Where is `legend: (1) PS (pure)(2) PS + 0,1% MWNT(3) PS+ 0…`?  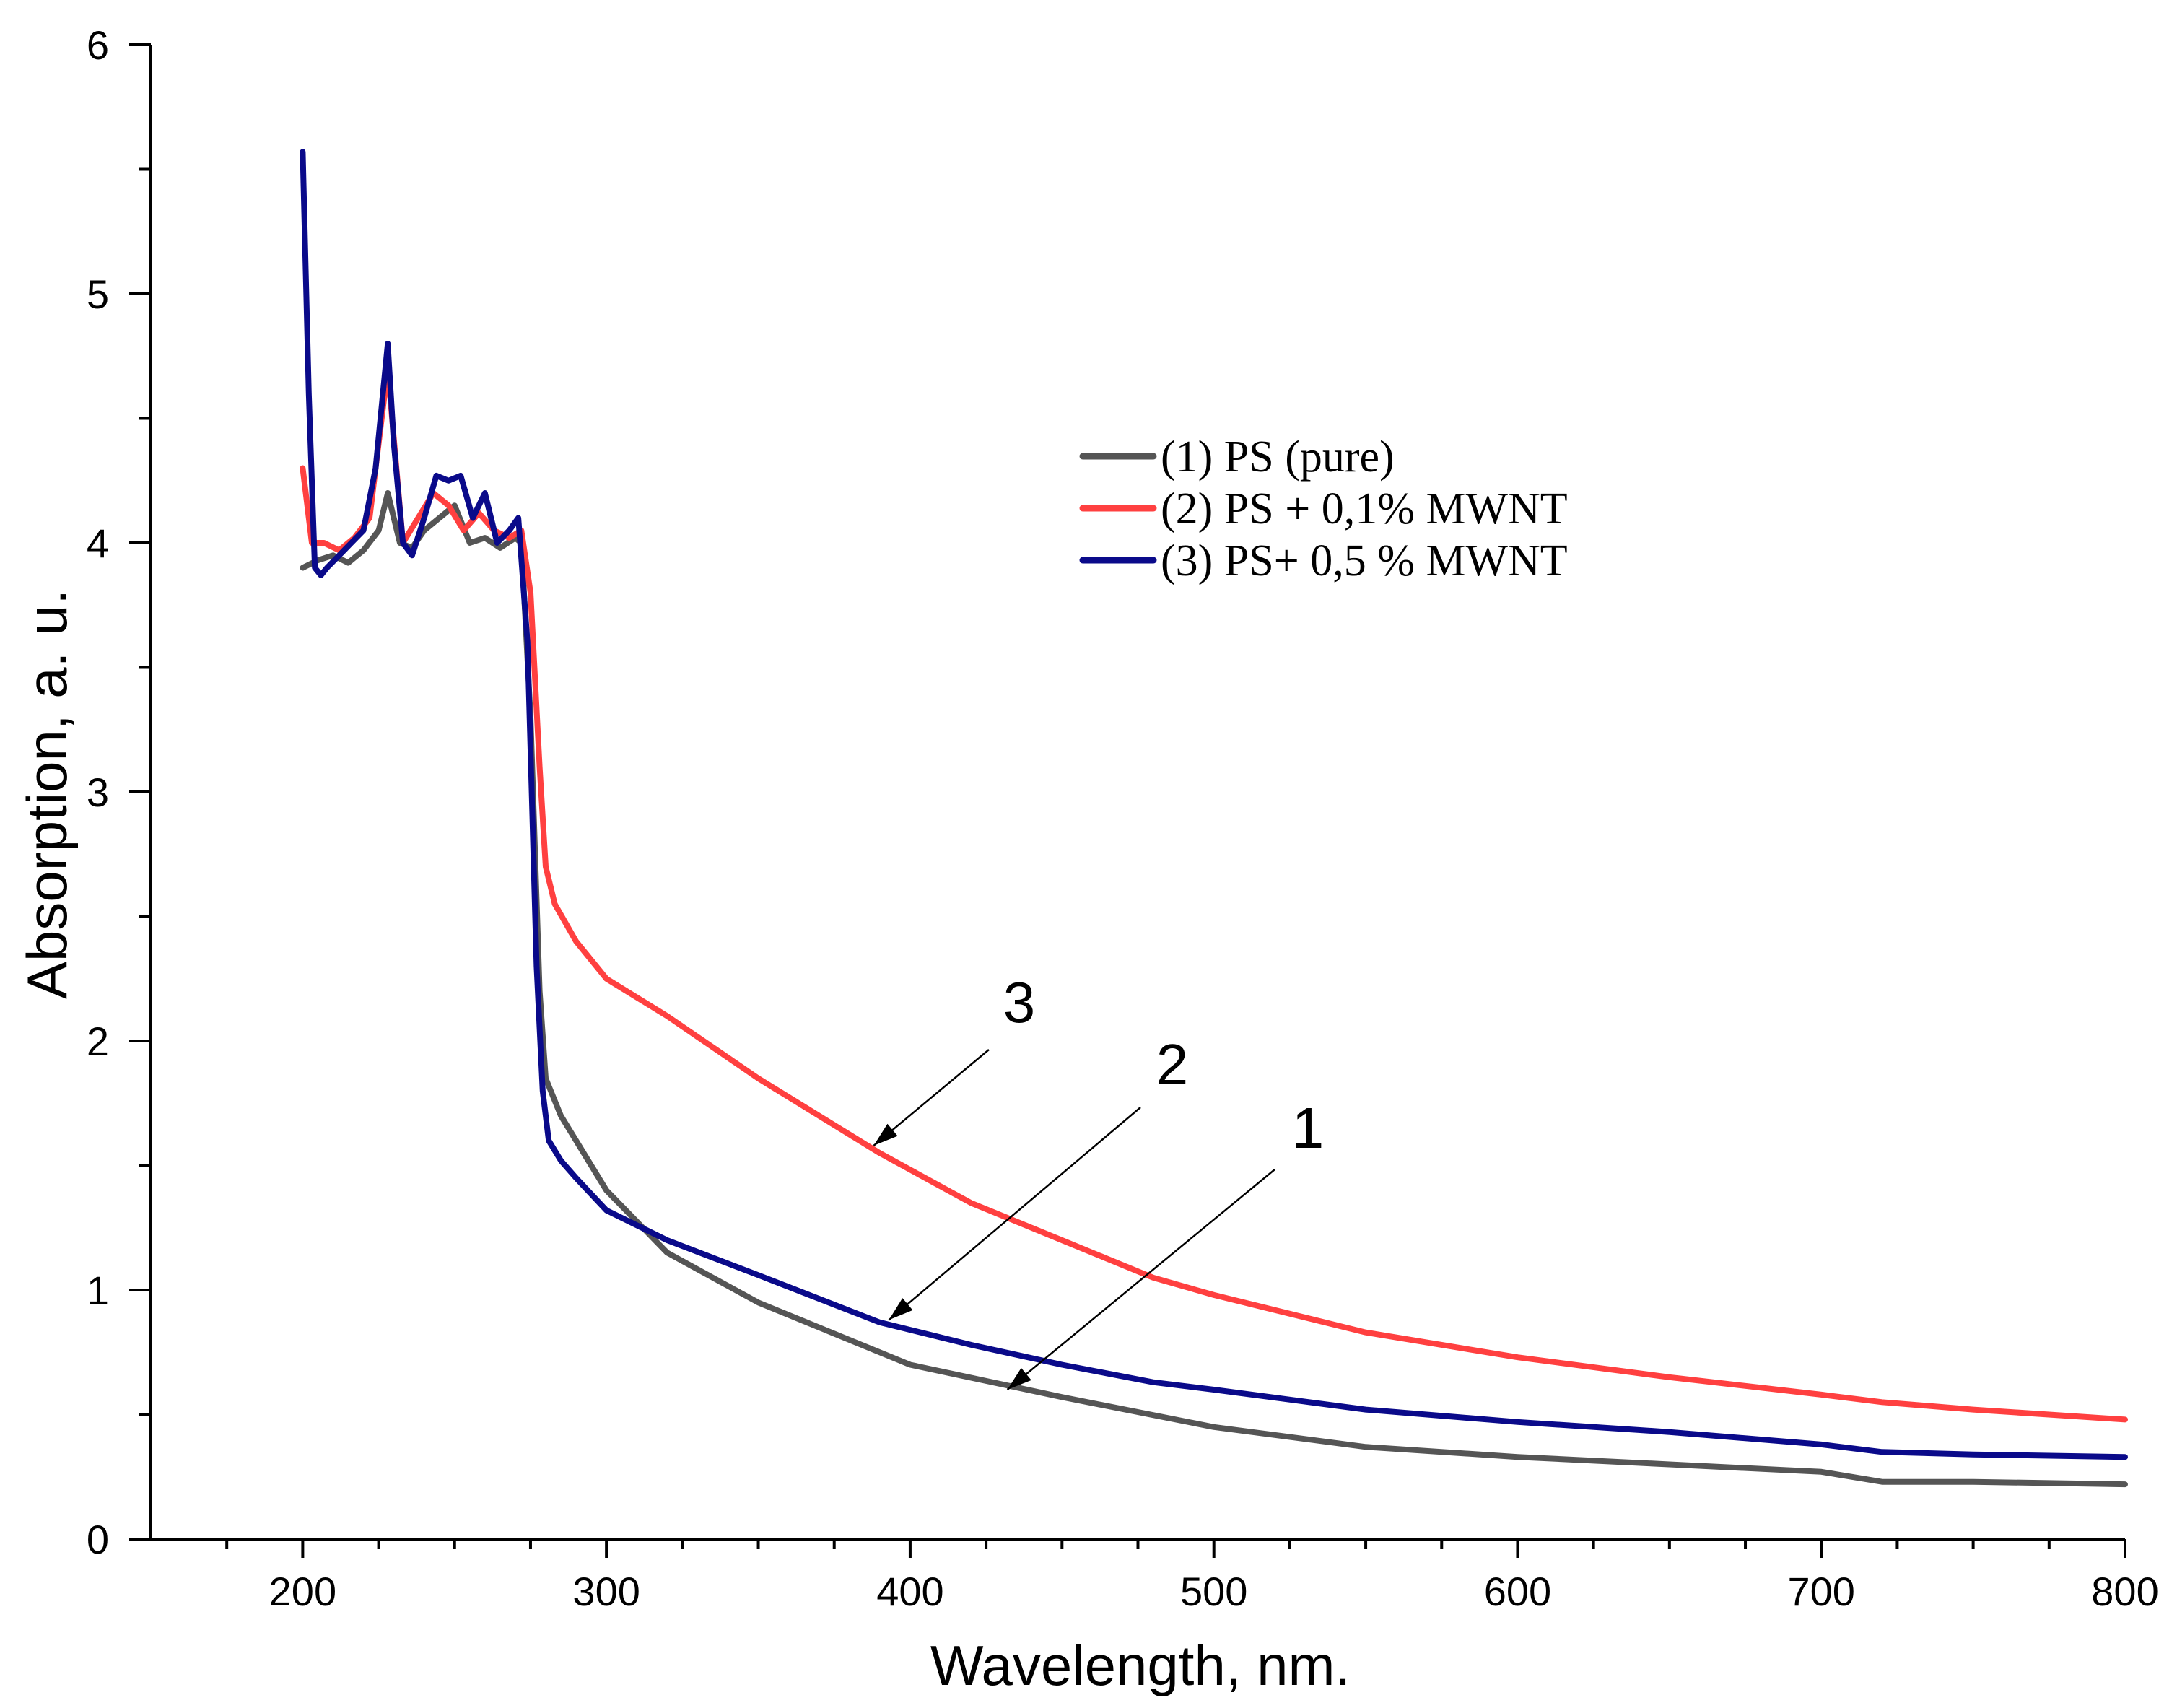 legend: (1) PS (pure)(2) PS + 0,1% MWNT(3) PS+ 0… is located at coordinates (1323, 509).